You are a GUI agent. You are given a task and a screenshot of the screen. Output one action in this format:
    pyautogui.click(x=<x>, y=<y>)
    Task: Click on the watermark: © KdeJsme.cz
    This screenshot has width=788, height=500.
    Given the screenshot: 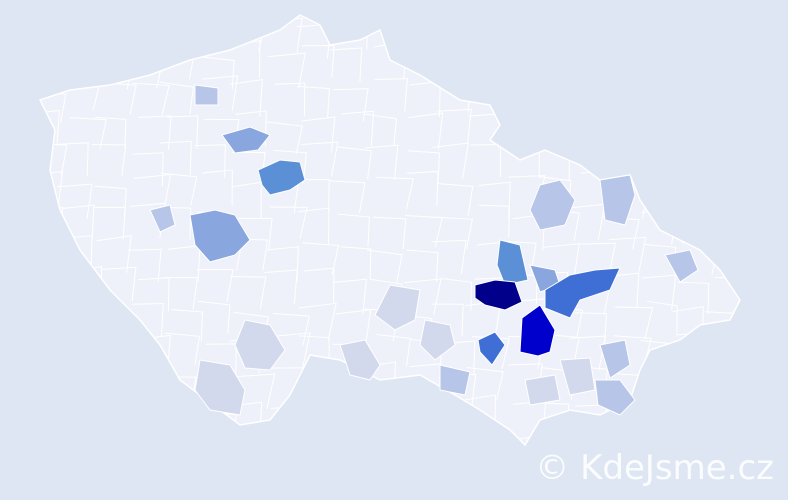 What is the action you would take?
    pyautogui.click(x=654, y=468)
    